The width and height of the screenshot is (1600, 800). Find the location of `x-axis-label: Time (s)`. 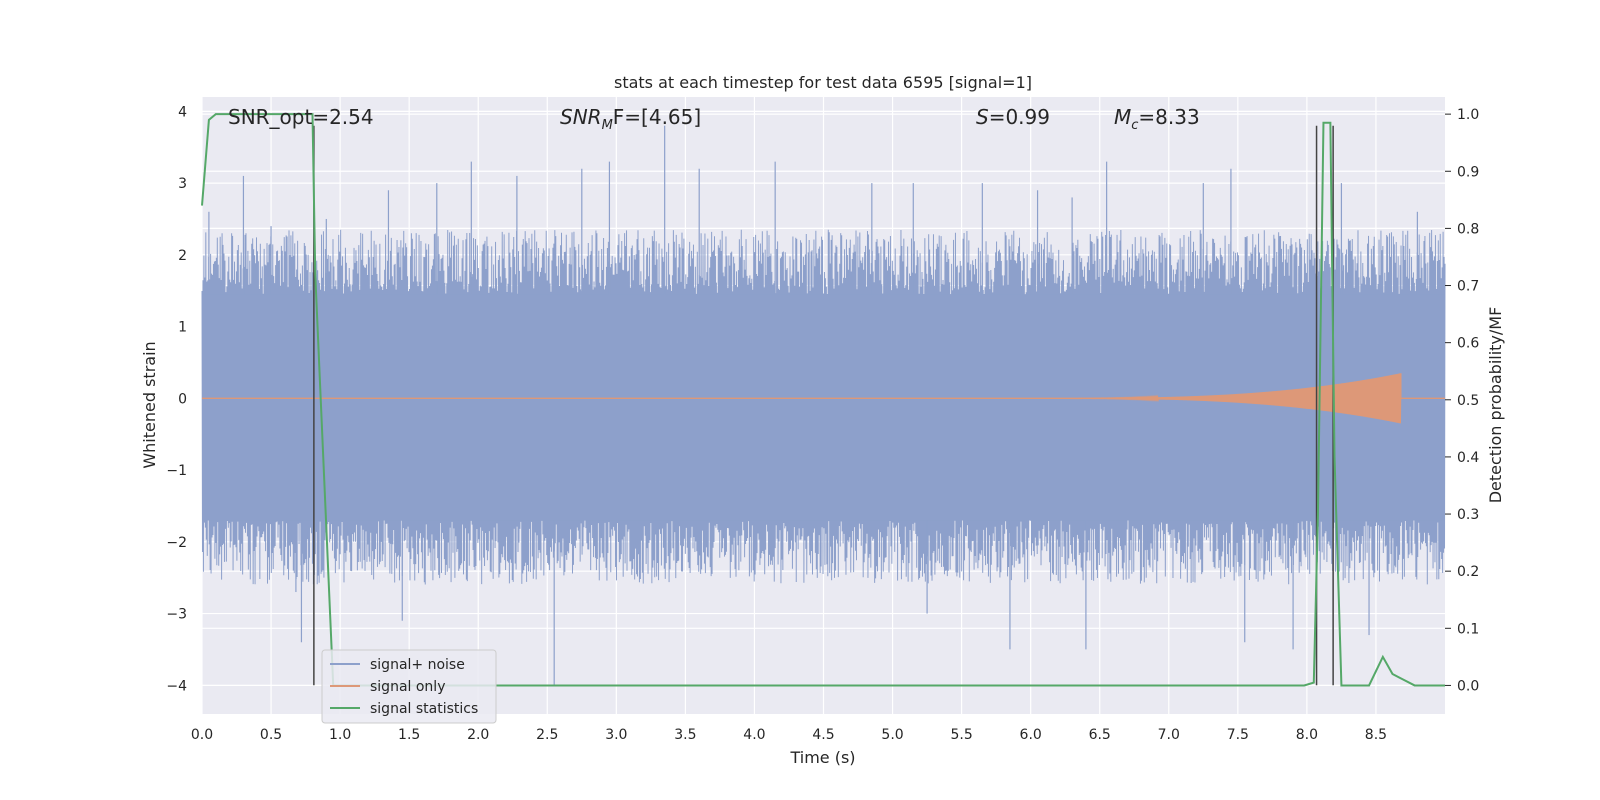

x-axis-label: Time (s) is located at coordinates (822, 757).